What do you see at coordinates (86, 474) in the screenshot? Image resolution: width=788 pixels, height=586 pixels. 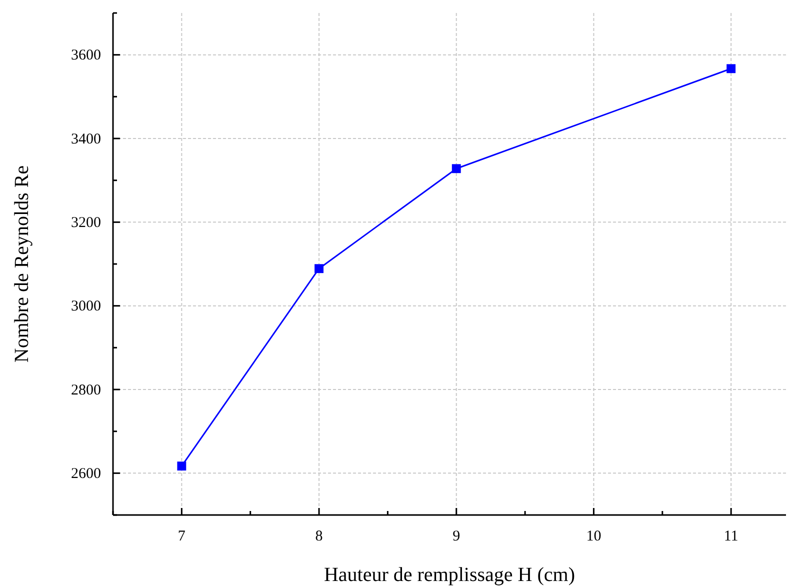 I see `y-tick-label: 2600` at bounding box center [86, 474].